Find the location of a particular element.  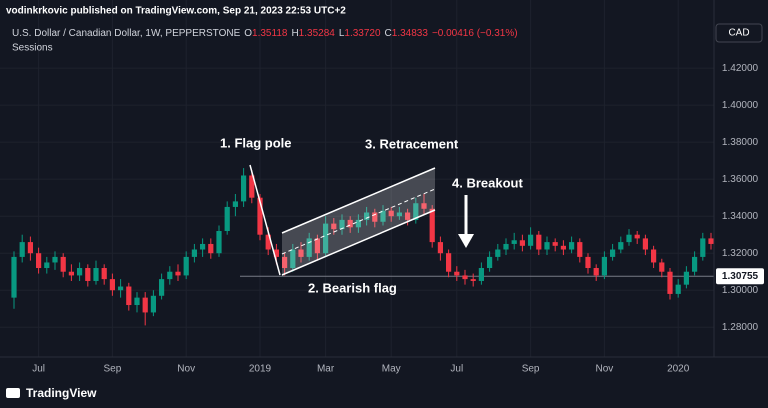

currency-box is located at coordinates (739, 33).